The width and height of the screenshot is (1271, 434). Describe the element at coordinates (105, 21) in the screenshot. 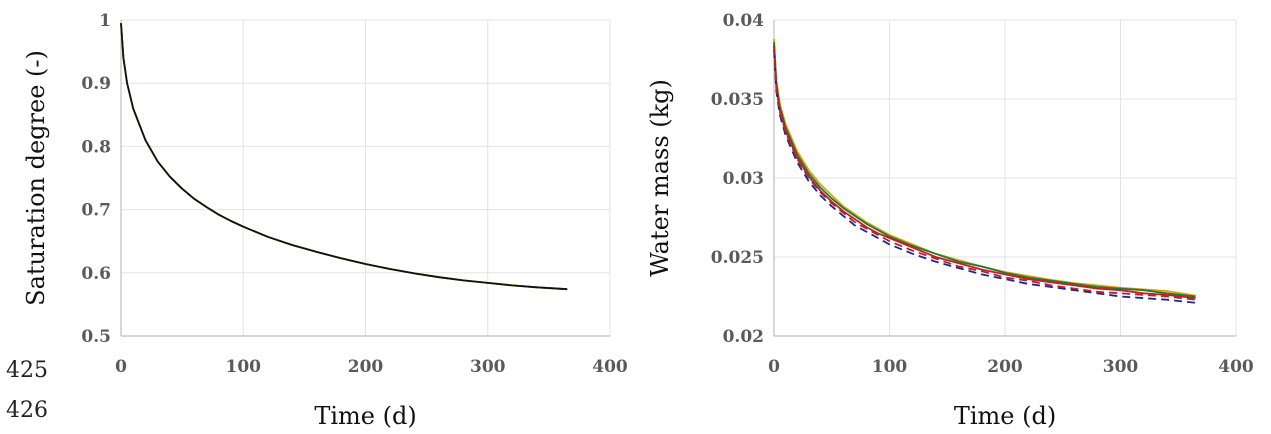

I see `y-tick-label: 1` at that location.